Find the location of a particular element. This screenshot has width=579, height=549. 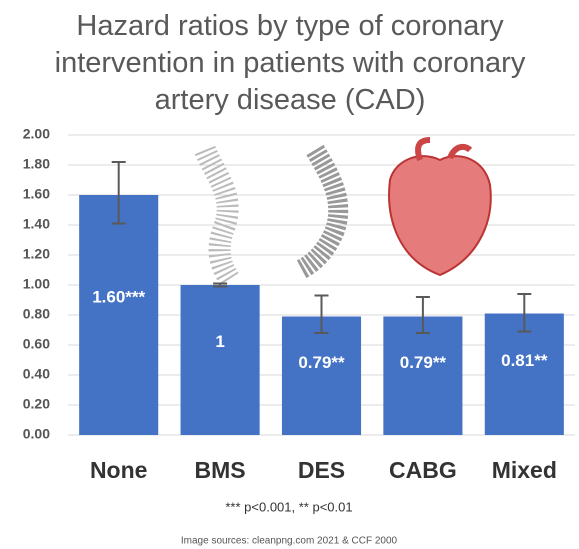

y-tick-label: 1.60 is located at coordinates (36, 194).